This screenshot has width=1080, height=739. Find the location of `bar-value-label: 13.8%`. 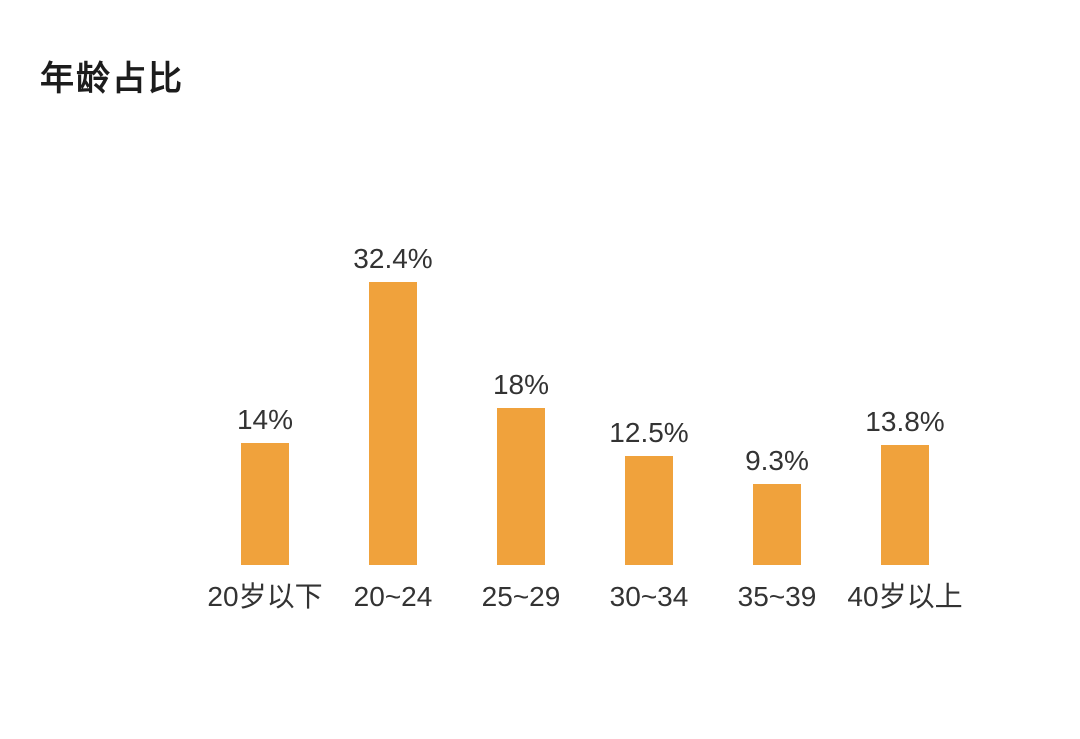

bar-value-label: 13.8% is located at coordinates (905, 421).